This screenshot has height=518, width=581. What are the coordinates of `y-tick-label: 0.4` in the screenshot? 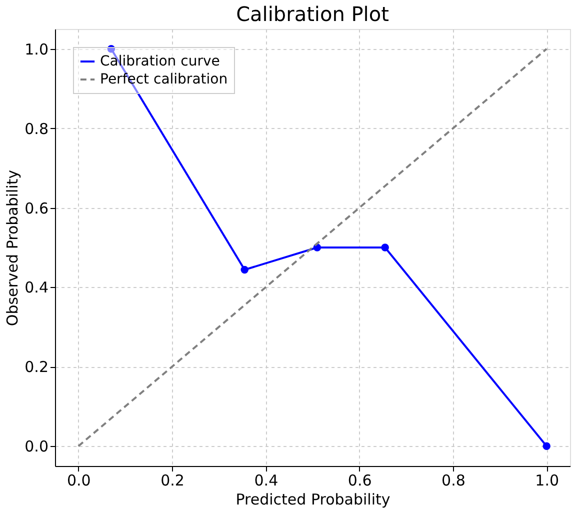 It's located at (36, 287).